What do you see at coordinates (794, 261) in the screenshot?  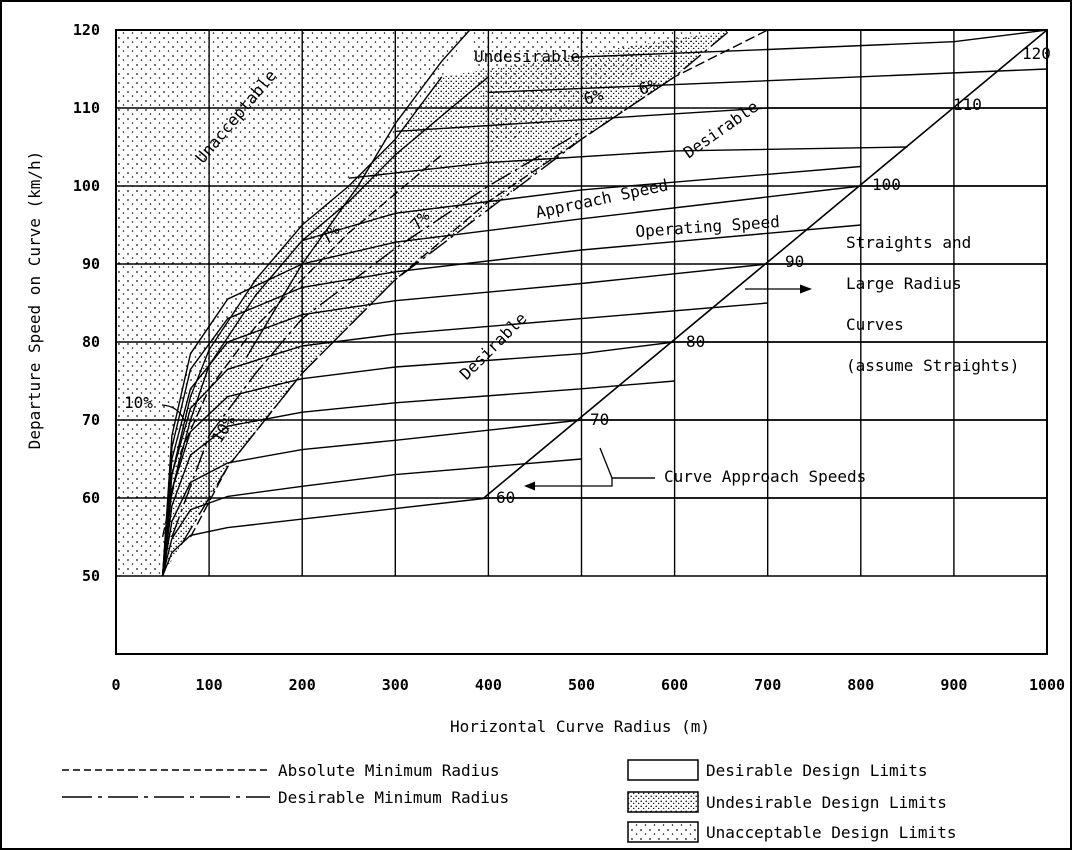 I see `label-speed-90: 90` at bounding box center [794, 261].